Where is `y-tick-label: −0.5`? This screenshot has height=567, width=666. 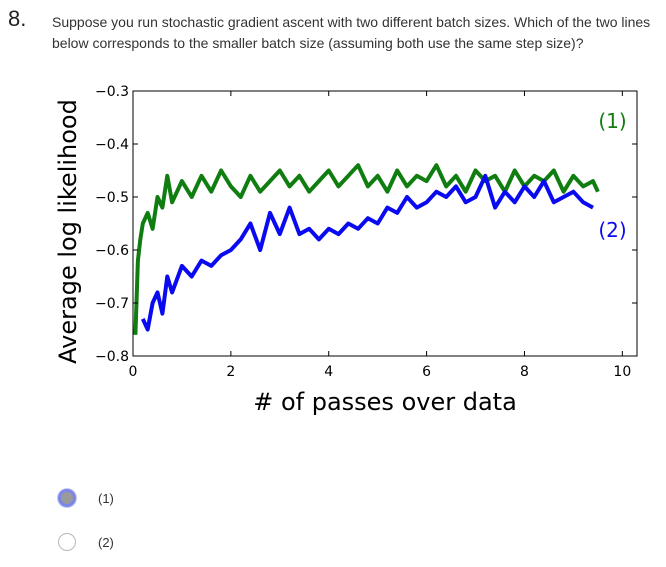
y-tick-label: −0.5 is located at coordinates (112, 198).